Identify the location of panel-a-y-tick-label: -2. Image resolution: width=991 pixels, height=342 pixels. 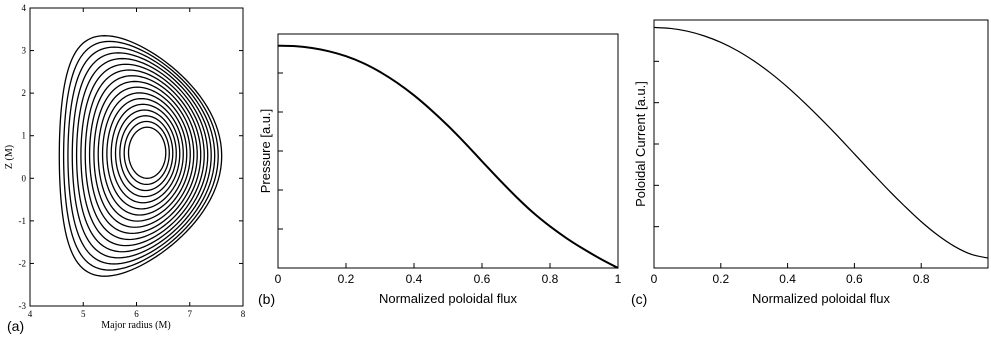
(23, 263).